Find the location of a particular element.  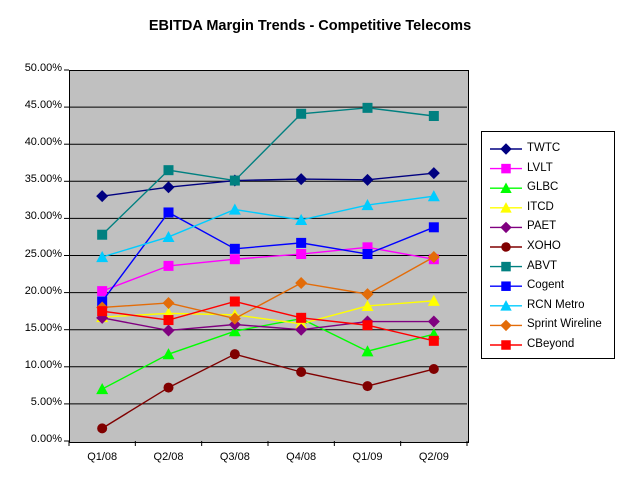

legend-item-label: CBeyond is located at coordinates (551, 344).